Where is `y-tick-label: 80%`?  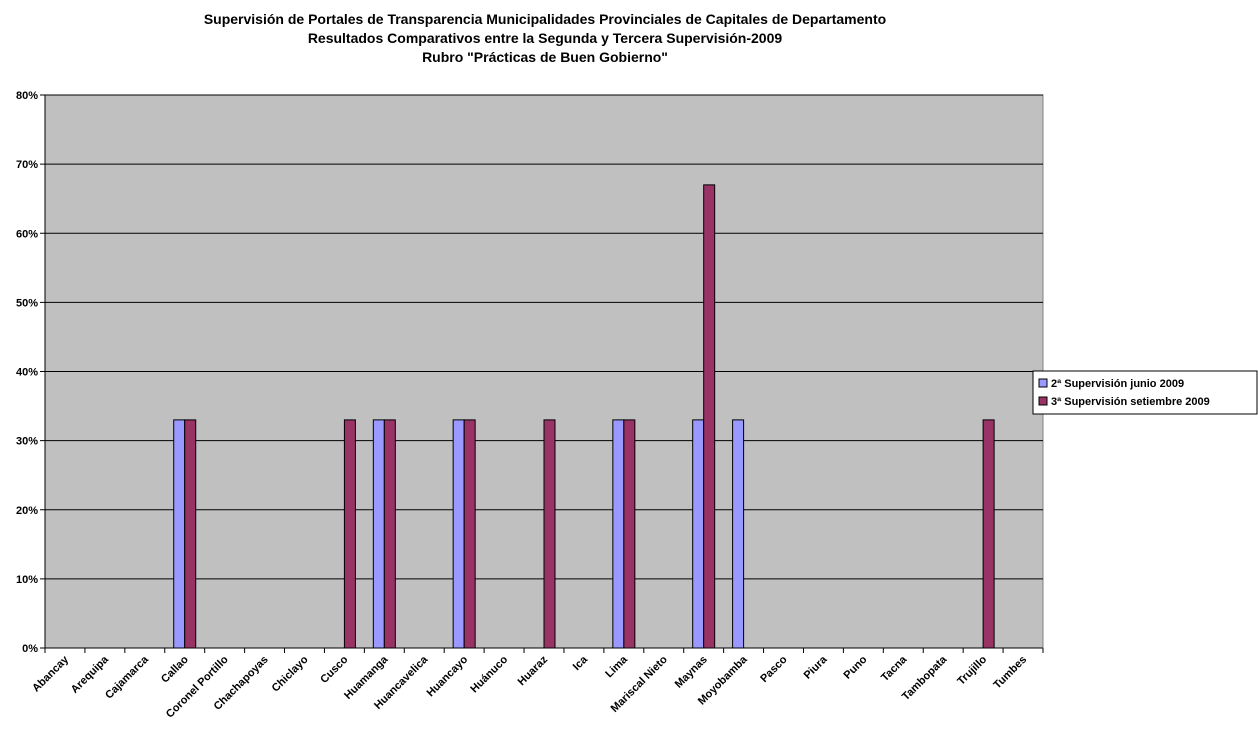 y-tick-label: 80% is located at coordinates (27, 96).